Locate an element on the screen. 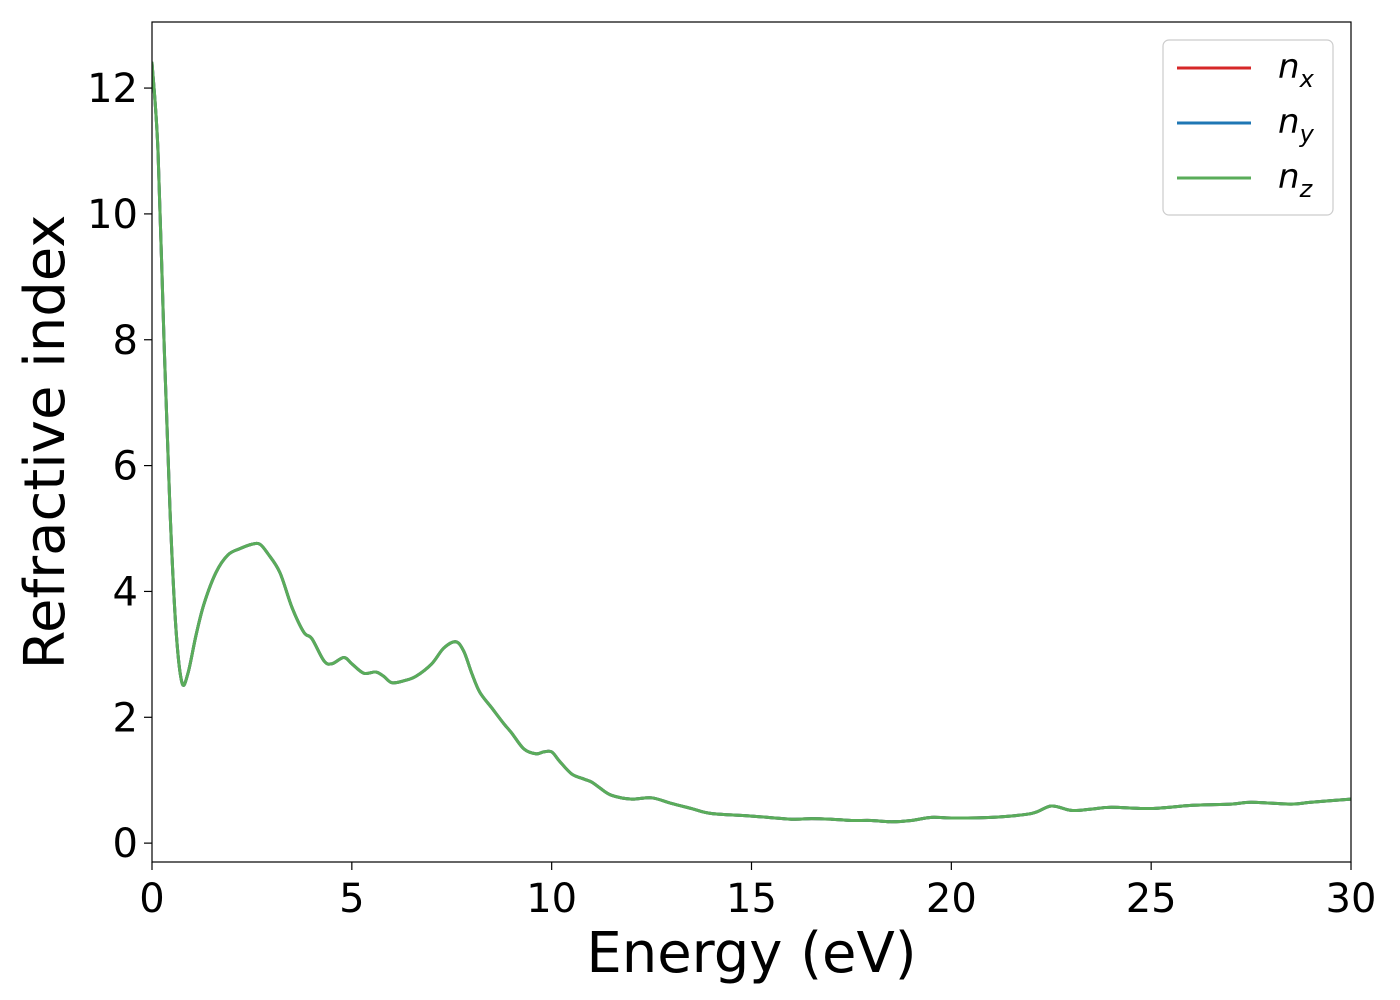 The height and width of the screenshot is (1000, 1400). legend-box is located at coordinates (1248, 127).